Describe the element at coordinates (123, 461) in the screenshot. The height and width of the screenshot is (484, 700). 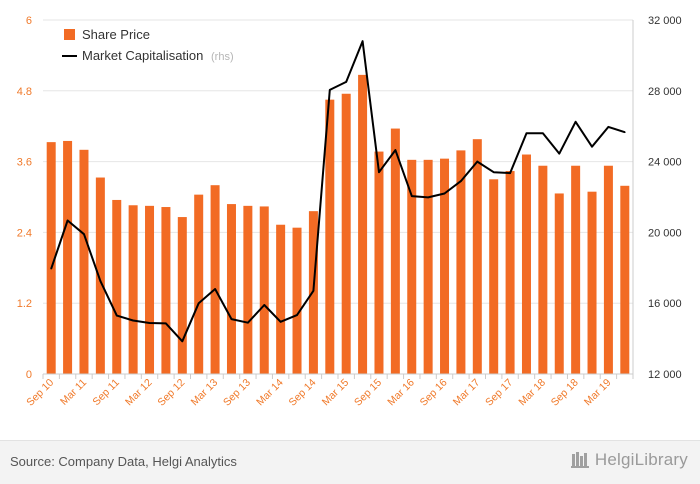
I see `source-text: Source: Company Data, Helgi Analytics` at that location.